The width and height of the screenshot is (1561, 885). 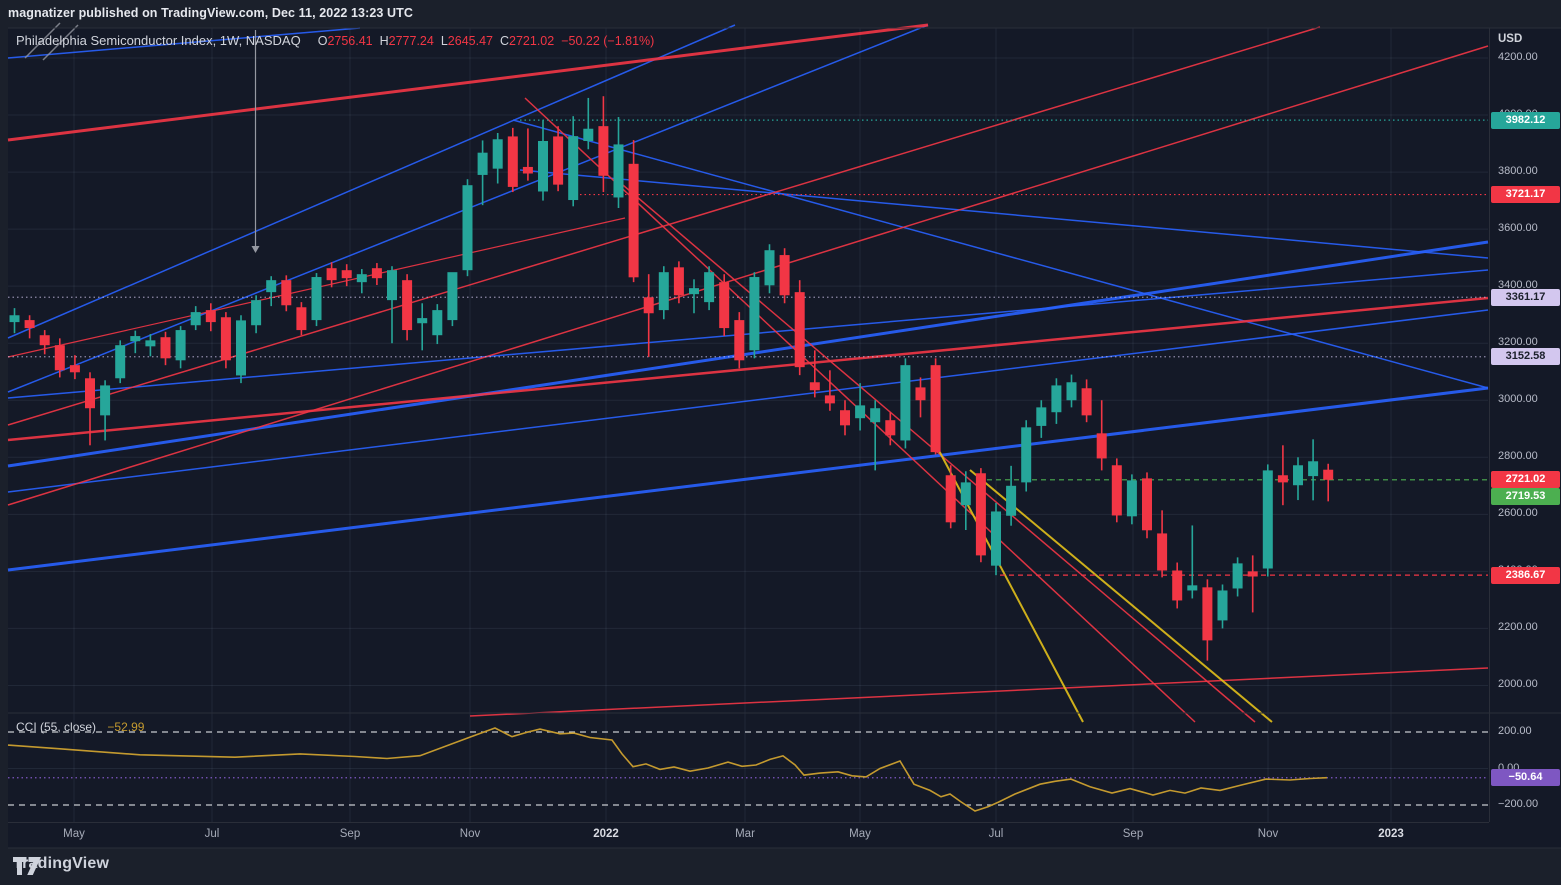 I want to click on time-scale: May Jul Sep Nov 2022 Mar May Jul Sep Nov 2023, so click(x=748, y=835).